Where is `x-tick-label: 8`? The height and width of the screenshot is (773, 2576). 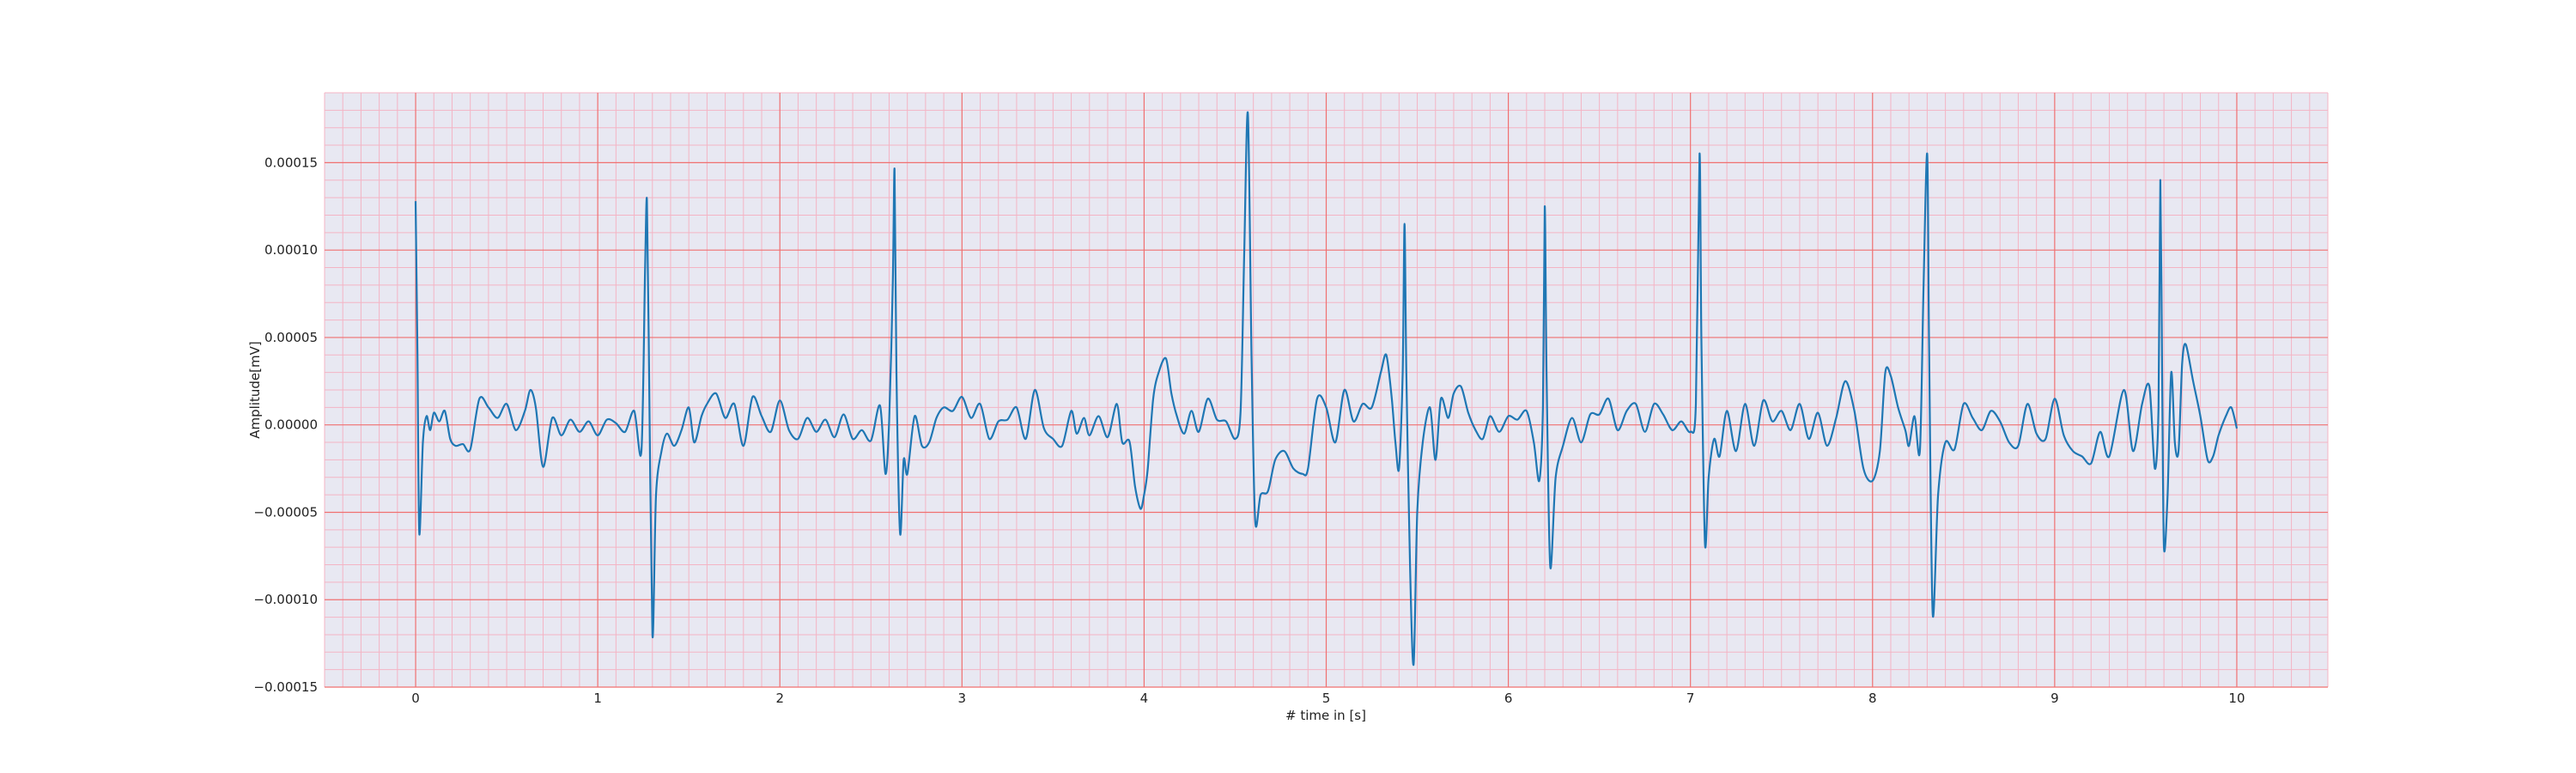
x-tick-label: 8 is located at coordinates (1872, 698).